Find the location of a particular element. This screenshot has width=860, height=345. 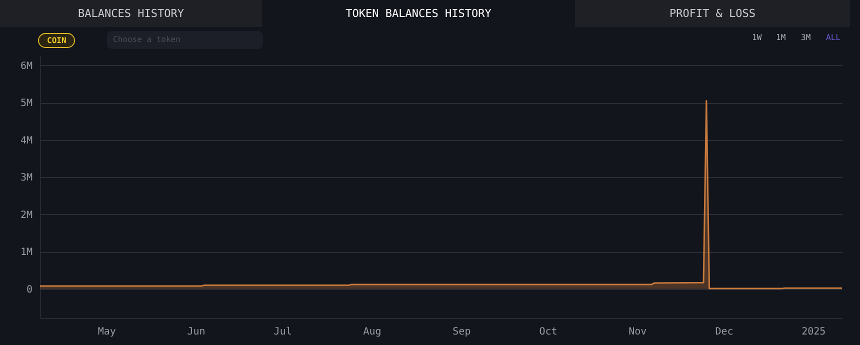

text: COIN is located at coordinates (57, 40).